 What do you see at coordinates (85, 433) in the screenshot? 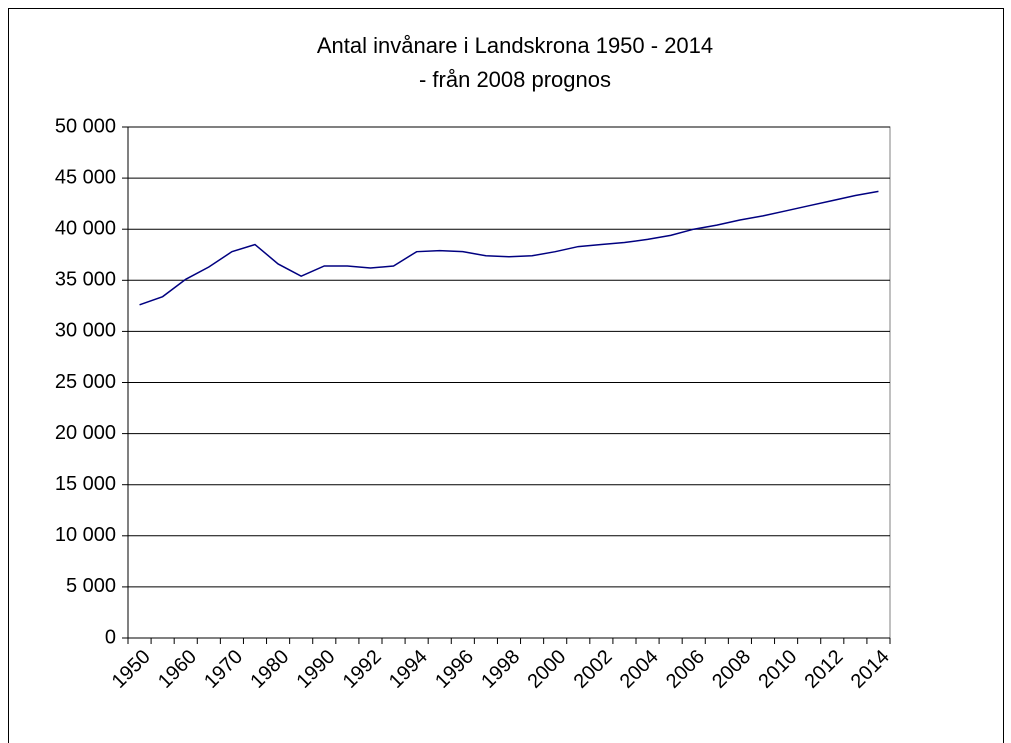
I see `y-tick-label: 20 000` at bounding box center [85, 433].